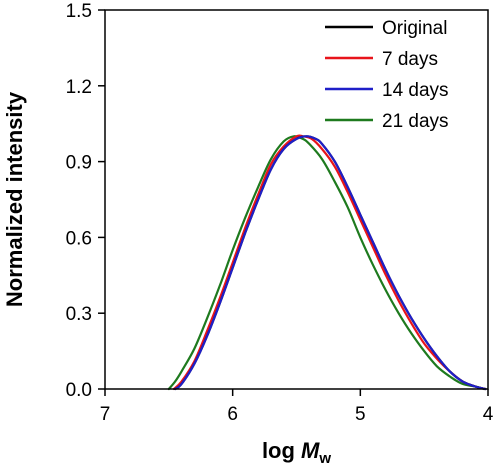 The height and width of the screenshot is (467, 498). Describe the element at coordinates (281, 450) in the screenshot. I see `x-axis-title-prefix: log` at that location.